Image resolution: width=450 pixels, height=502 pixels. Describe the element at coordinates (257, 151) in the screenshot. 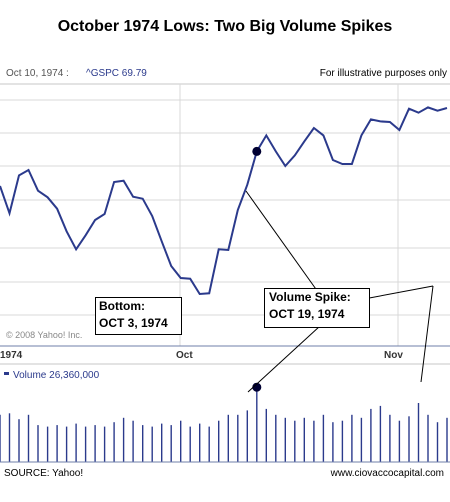

I see `price-marker` at that location.